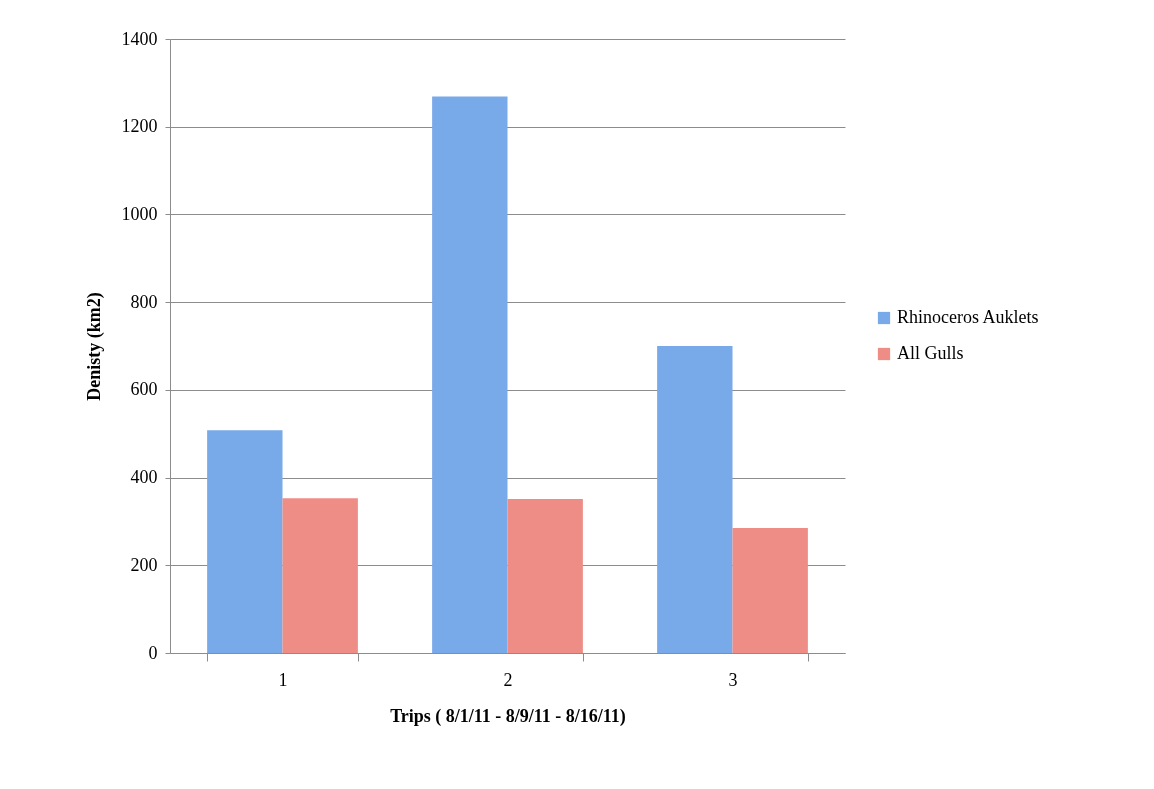 The width and height of the screenshot is (1154, 789). I want to click on x-axis-title: Trips ( 8/1/11 - 8/9/11 - 8/16/11), so click(508, 716).